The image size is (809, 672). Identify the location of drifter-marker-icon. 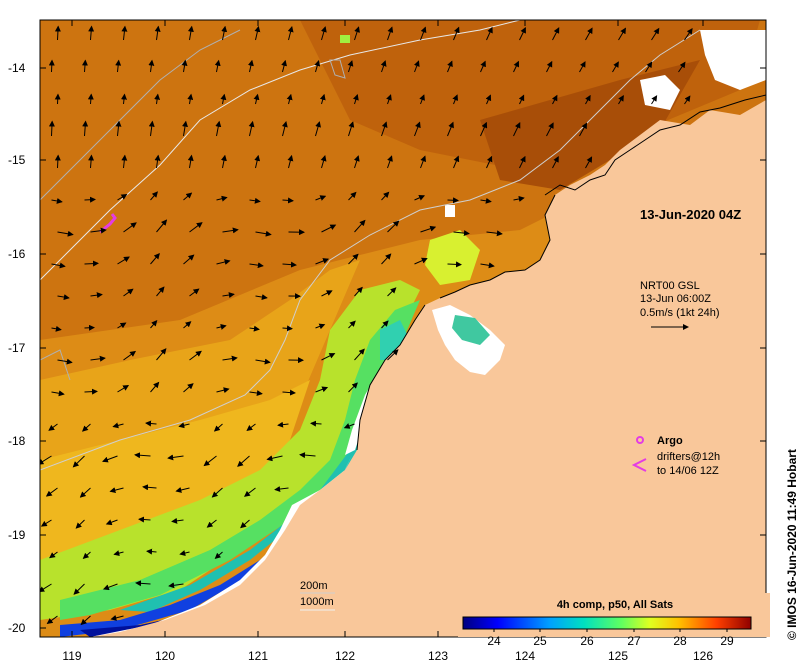
(639, 465).